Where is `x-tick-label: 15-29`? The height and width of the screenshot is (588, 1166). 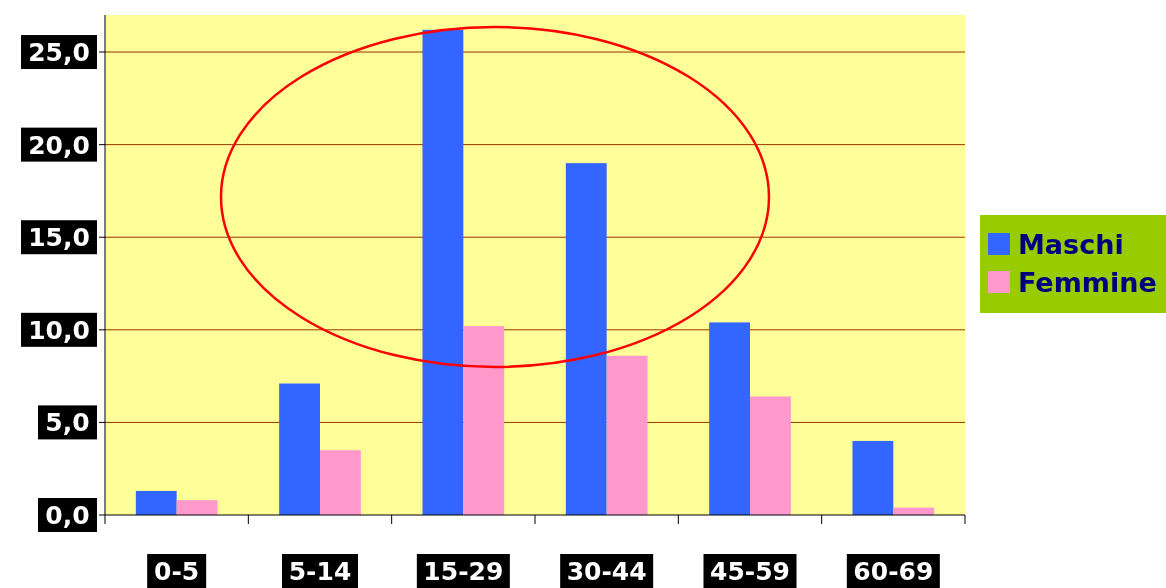
x-tick-label: 15-29 is located at coordinates (463, 571).